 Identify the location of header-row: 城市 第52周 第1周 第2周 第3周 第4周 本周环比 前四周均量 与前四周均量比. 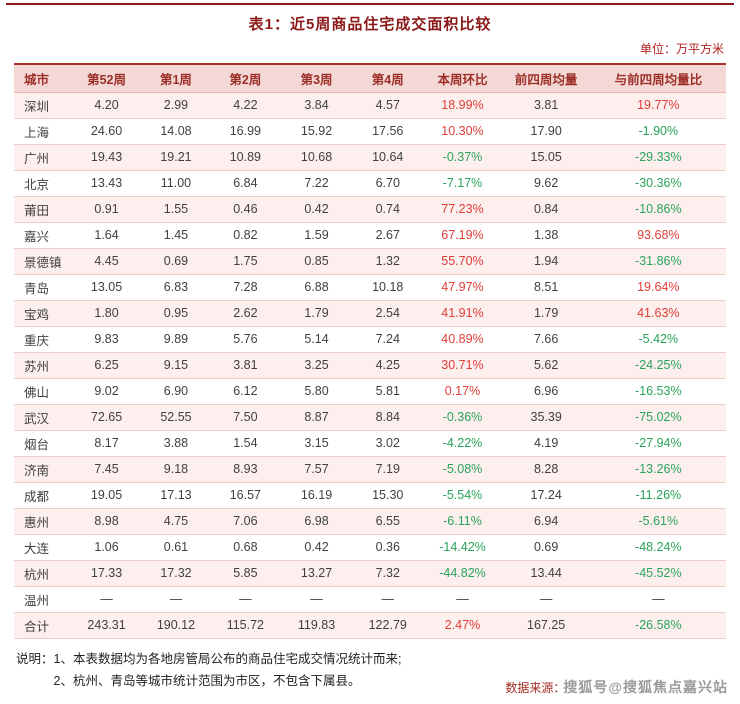
(370, 78).